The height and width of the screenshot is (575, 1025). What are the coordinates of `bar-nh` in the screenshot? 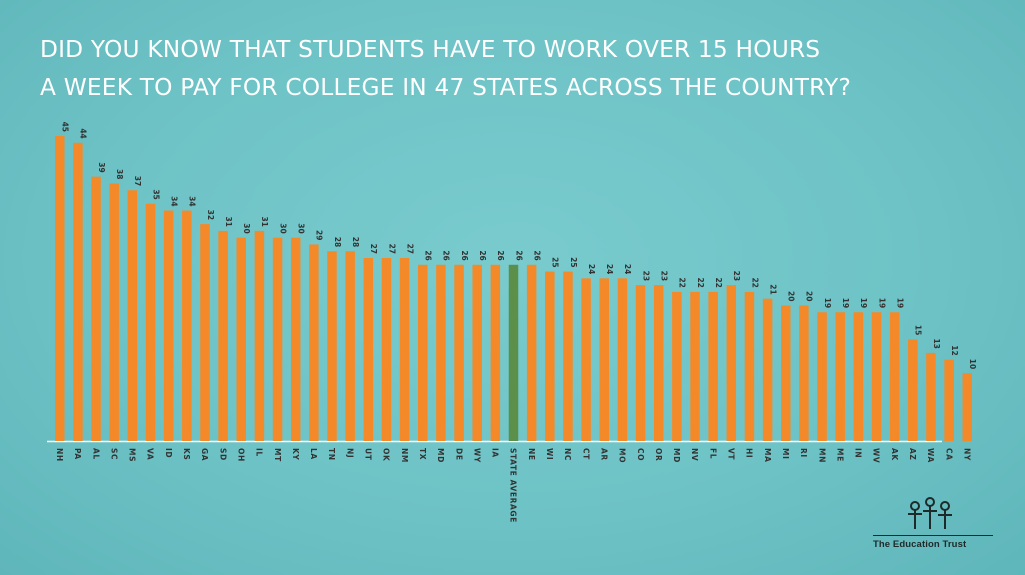 It's located at (60, 288).